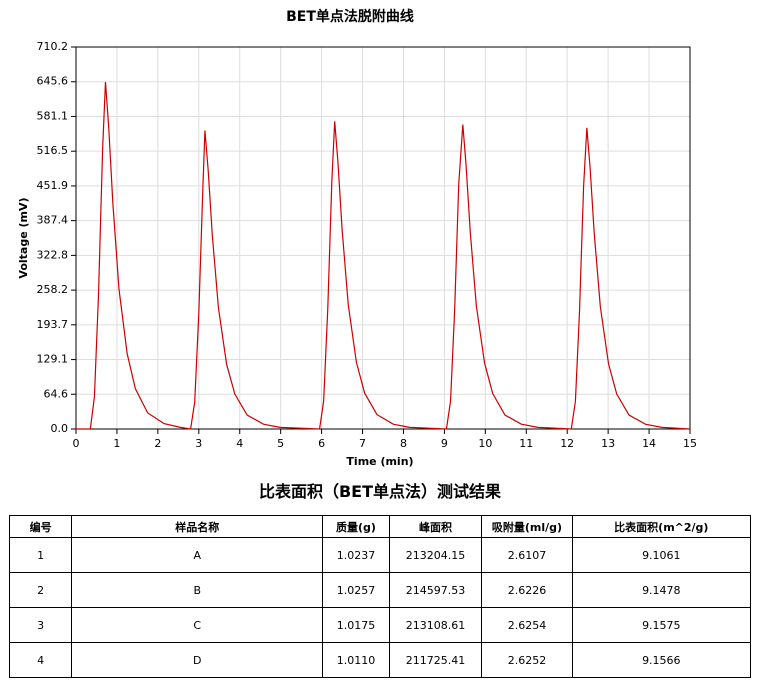  Describe the element at coordinates (60, 428) in the screenshot. I see `y-tick-label: 0.0` at that location.